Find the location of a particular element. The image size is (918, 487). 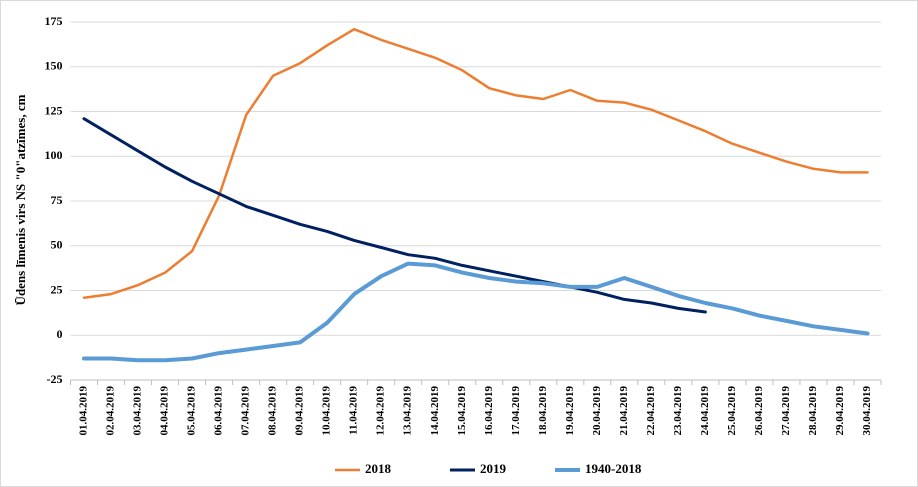

x-tick-label: 13.04.2019 is located at coordinates (408, 411).